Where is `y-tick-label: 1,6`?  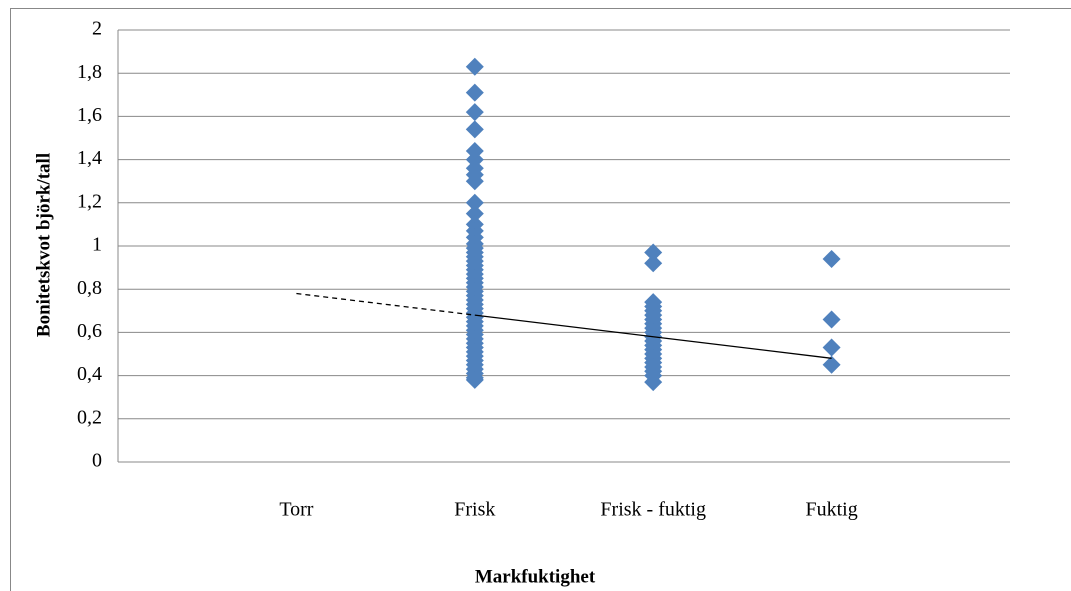
y-tick-label: 1,6 is located at coordinates (89, 115).